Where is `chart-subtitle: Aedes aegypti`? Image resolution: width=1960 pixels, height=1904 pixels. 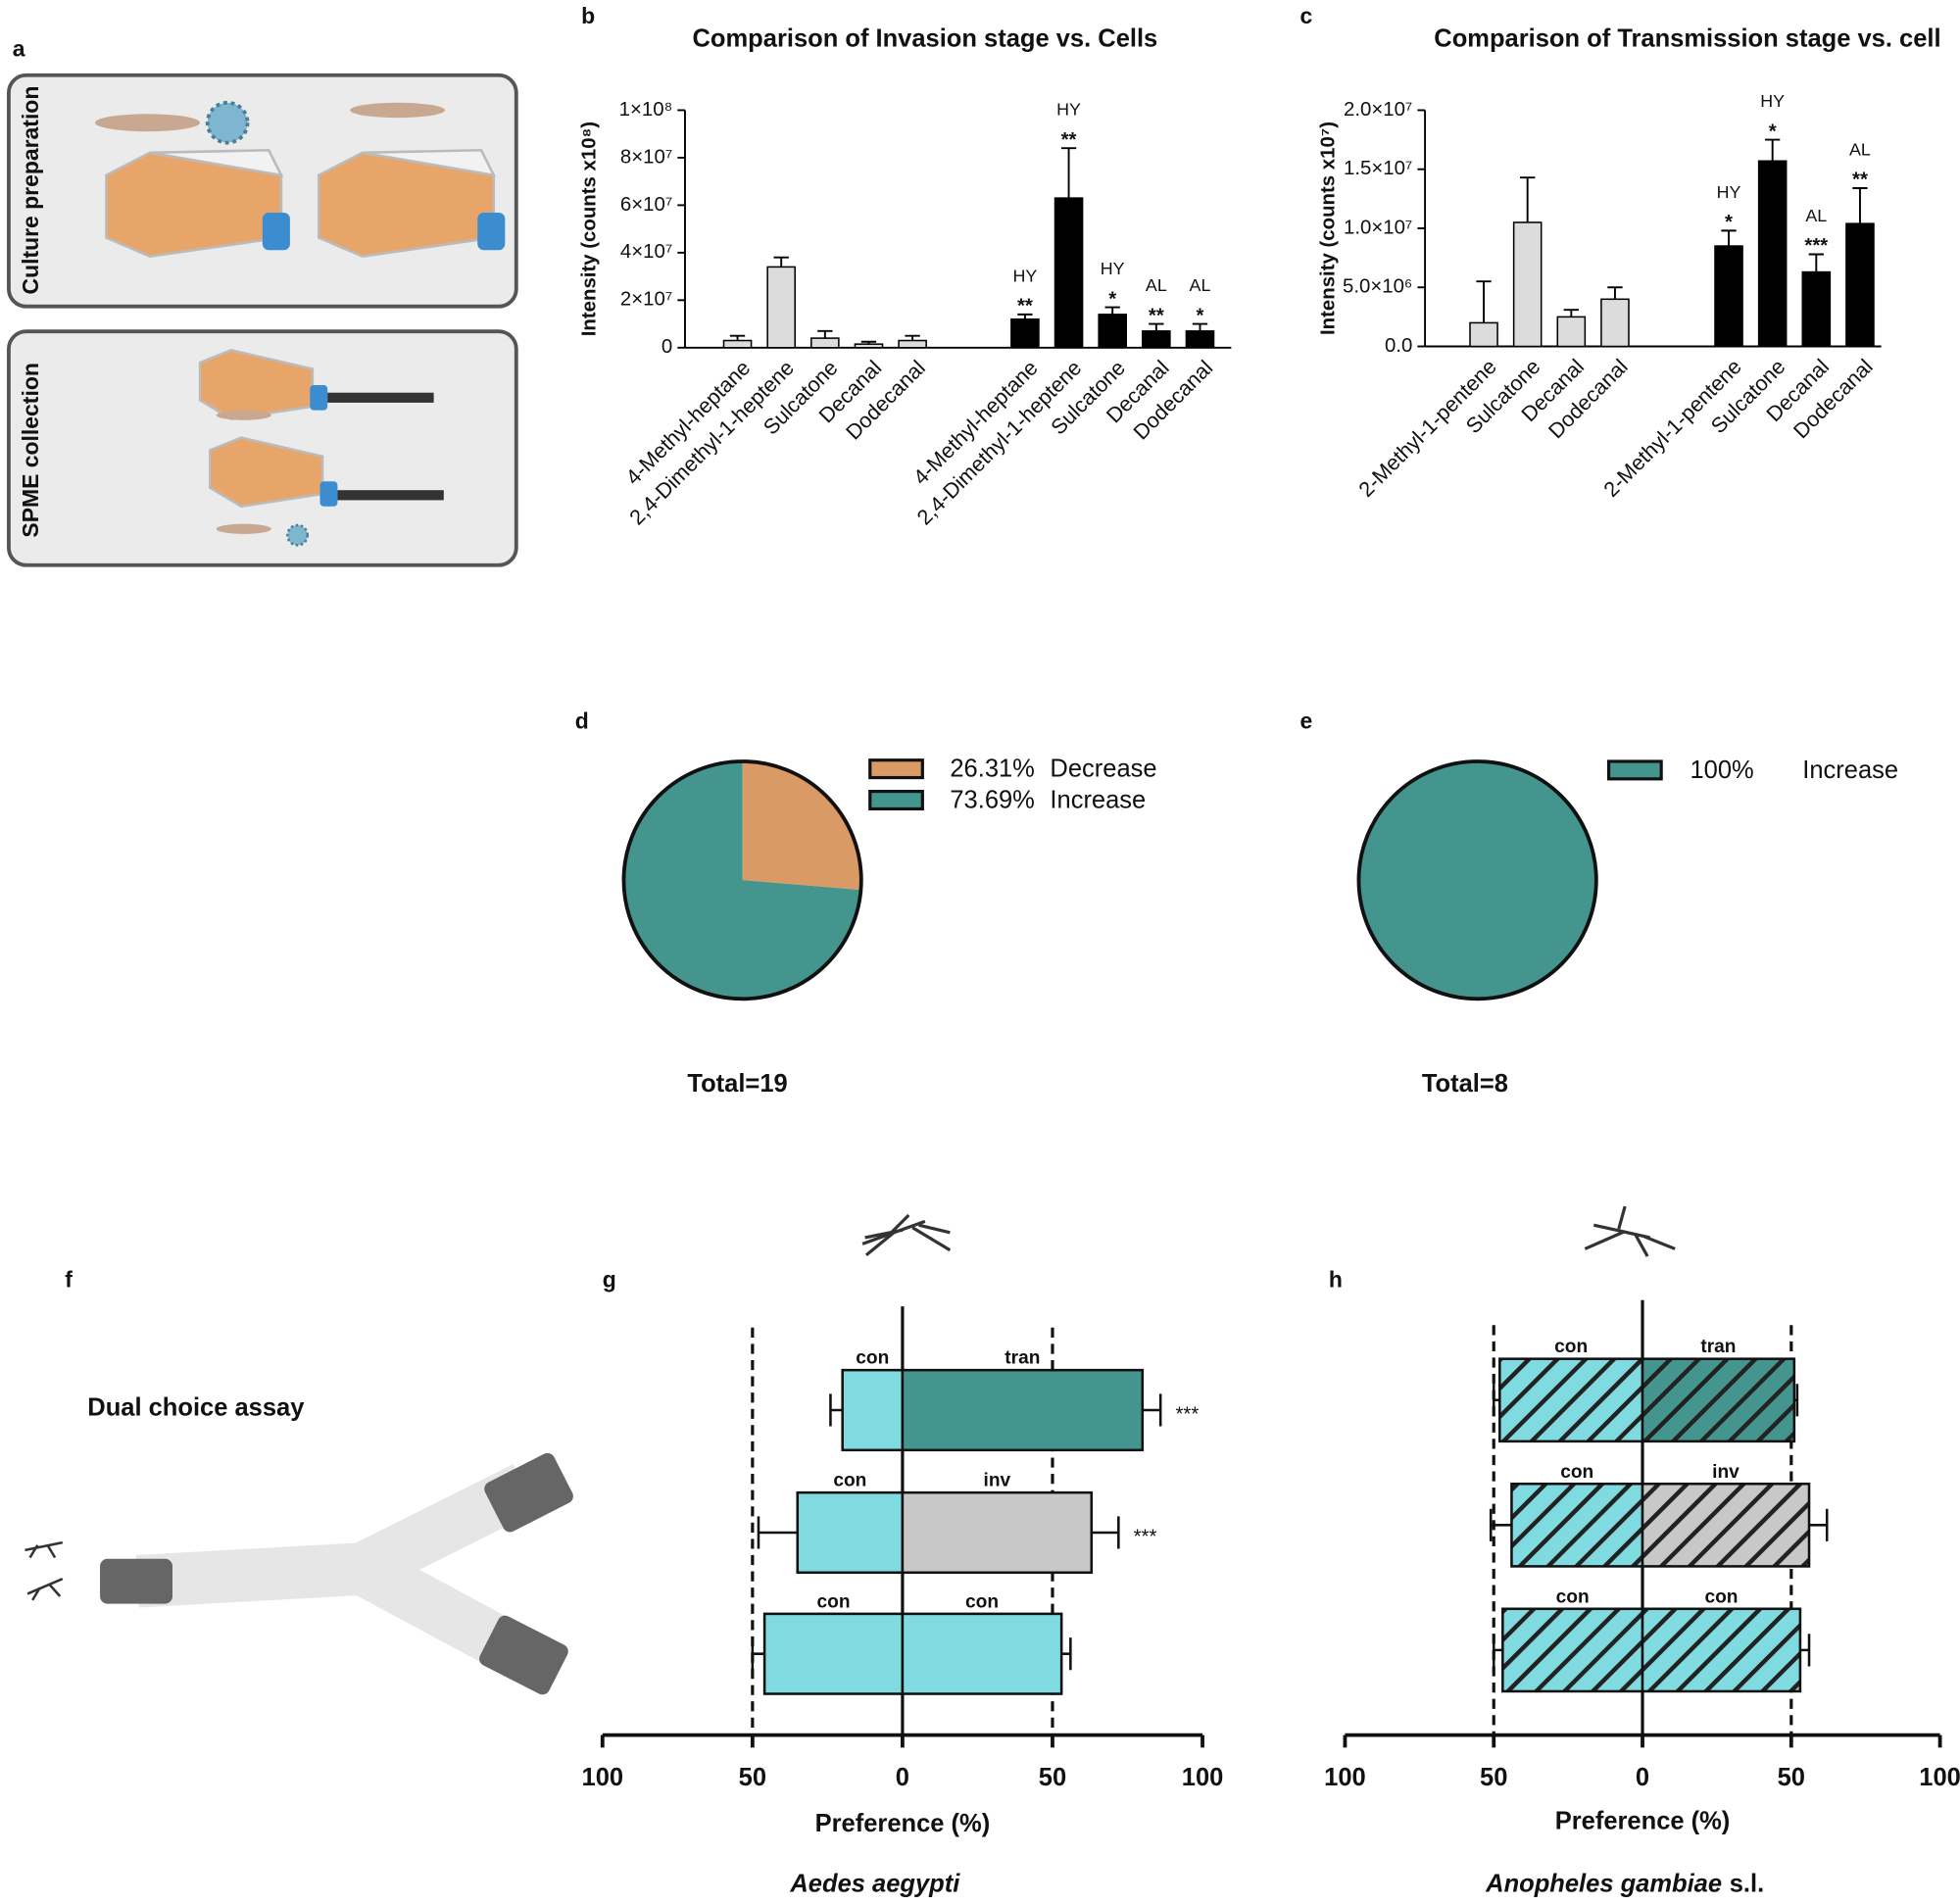 chart-subtitle: Aedes aegypti is located at coordinates (874, 1883).